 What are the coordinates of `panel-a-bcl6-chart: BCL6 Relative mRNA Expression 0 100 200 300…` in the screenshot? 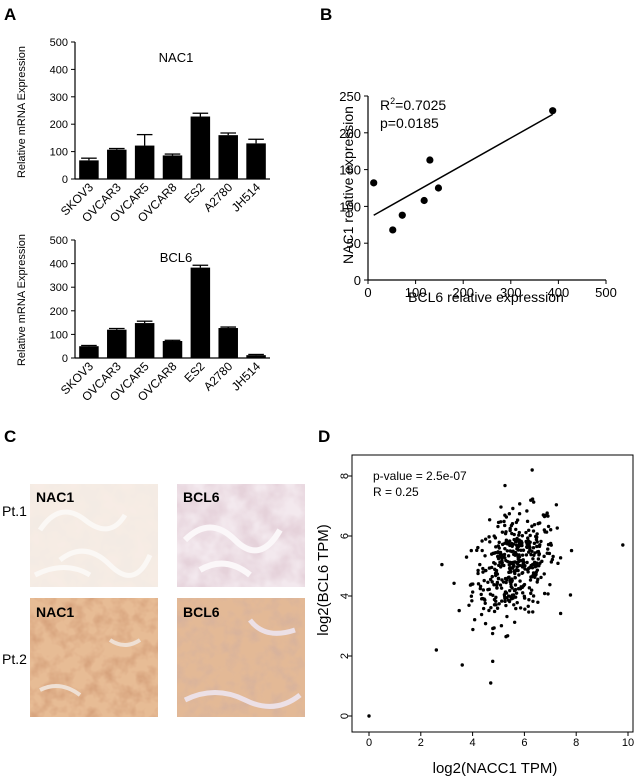 It's located at (143, 319).